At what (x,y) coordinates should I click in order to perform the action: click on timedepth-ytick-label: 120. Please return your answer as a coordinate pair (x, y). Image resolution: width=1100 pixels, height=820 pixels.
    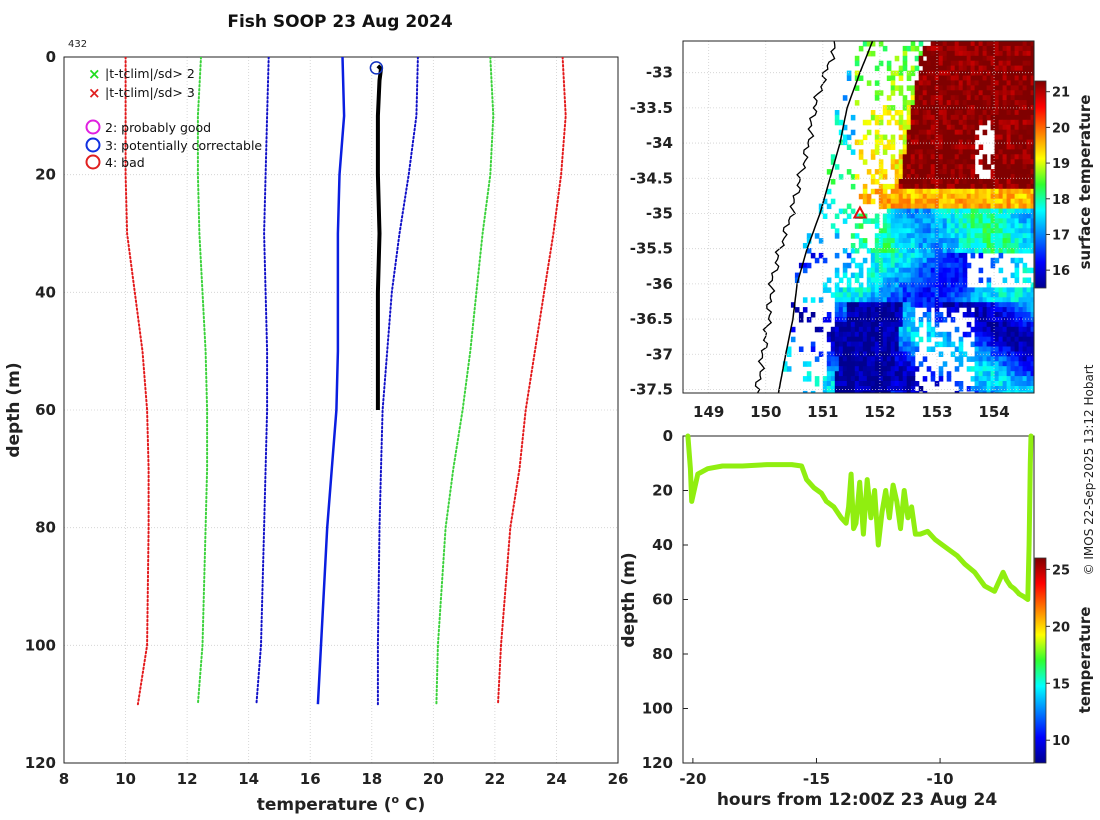
    Looking at the image, I should click on (657, 763).